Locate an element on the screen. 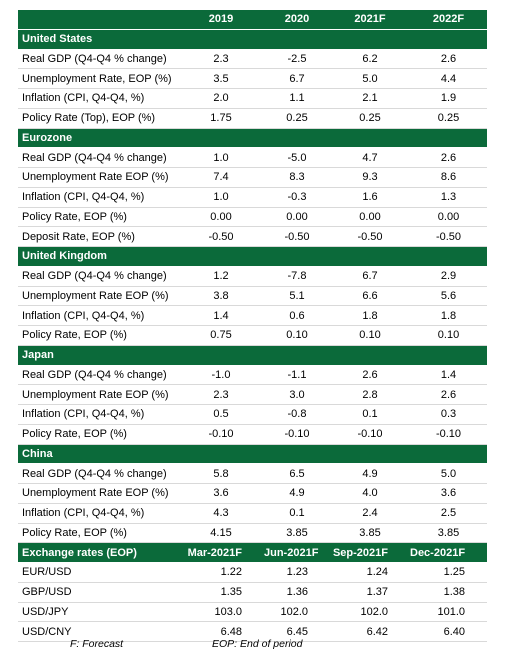  value-cell: -1.0 is located at coordinates (221, 374).